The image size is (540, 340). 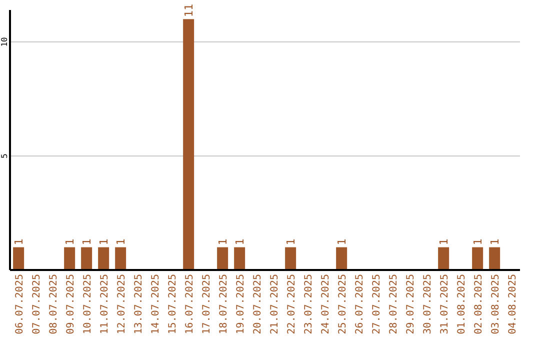 What do you see at coordinates (479, 304) in the screenshot?
I see `x-tick-label: 02.08.2025` at bounding box center [479, 304].